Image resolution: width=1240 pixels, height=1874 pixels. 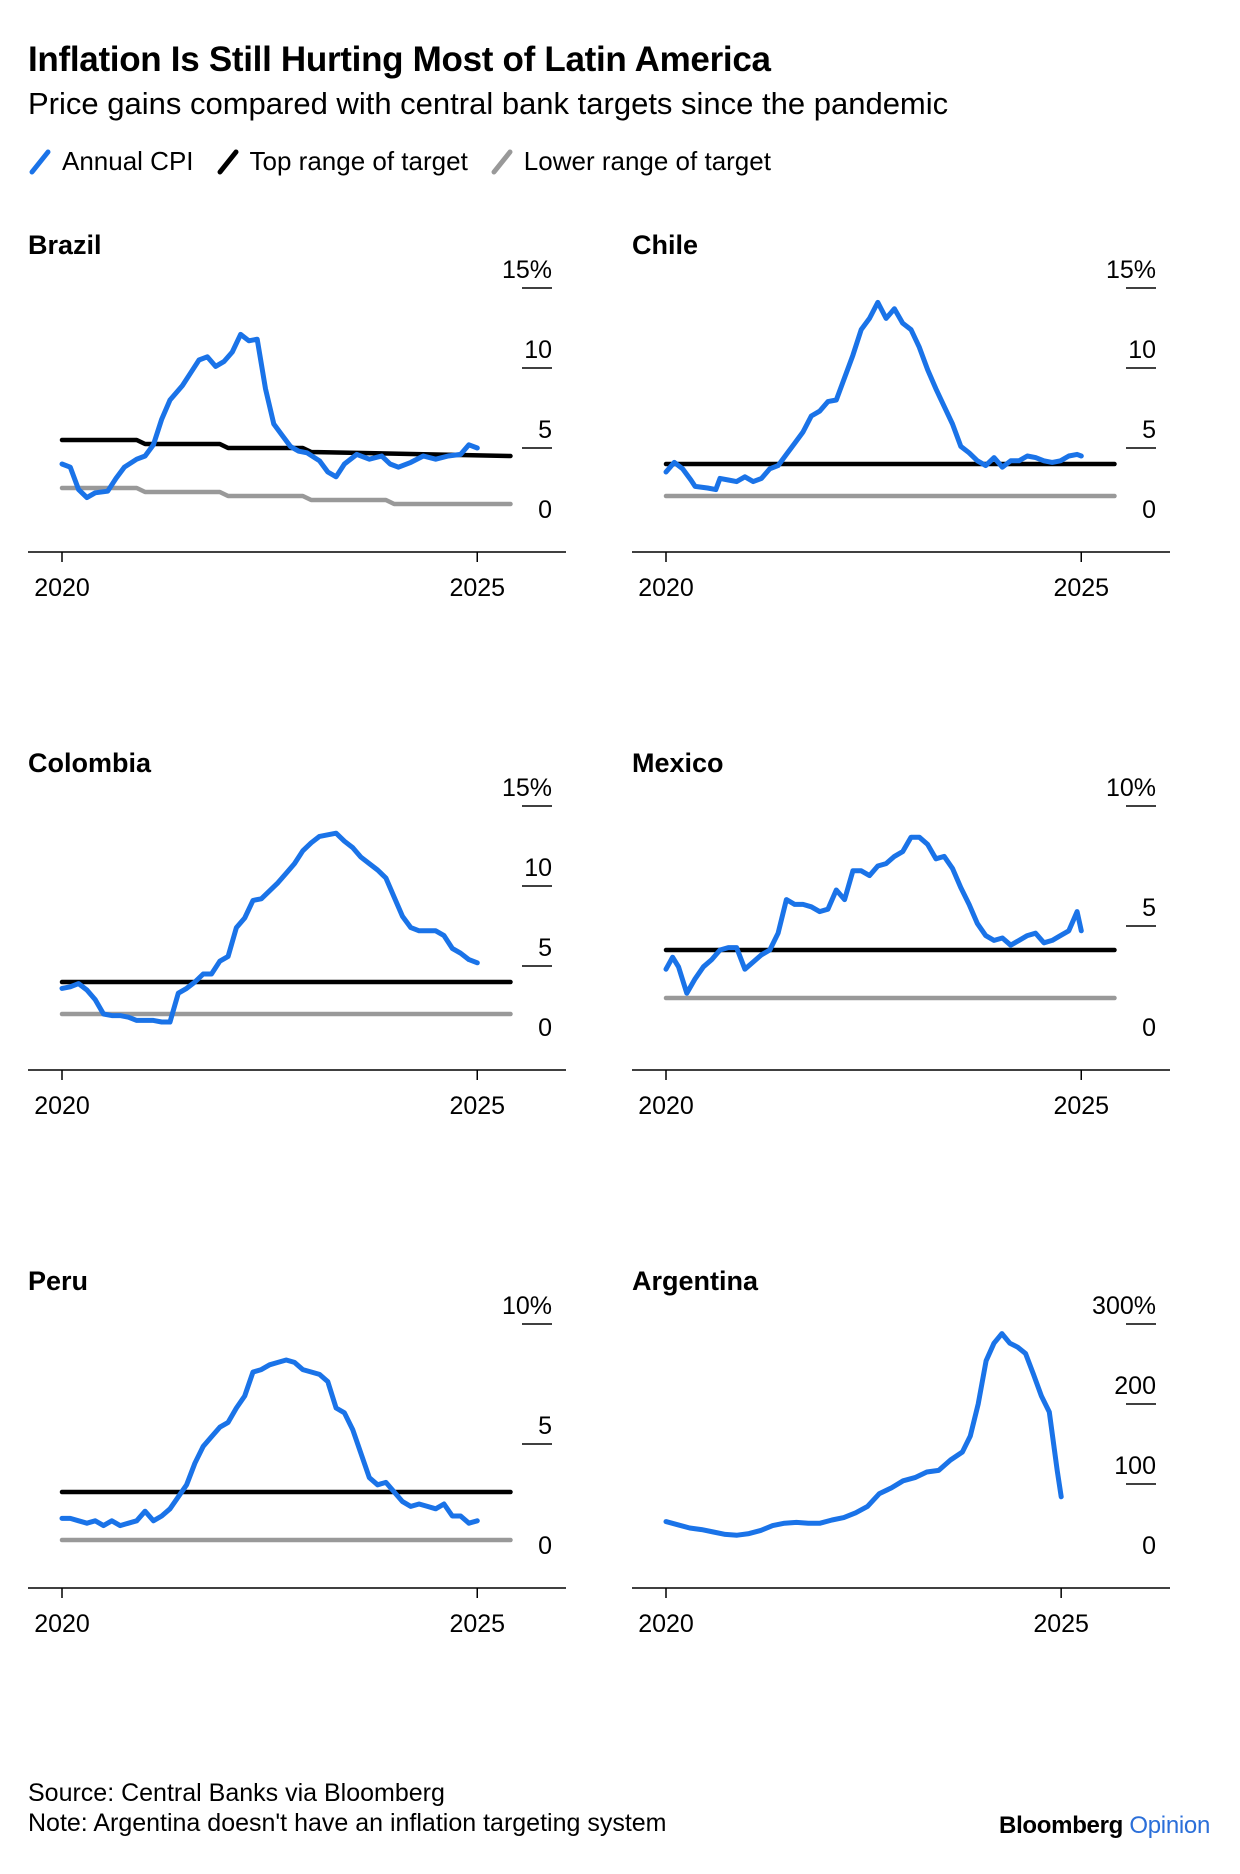 I want to click on plot-colombia: 0 5 10 15% 2020 2025, so click(x=297, y=947).